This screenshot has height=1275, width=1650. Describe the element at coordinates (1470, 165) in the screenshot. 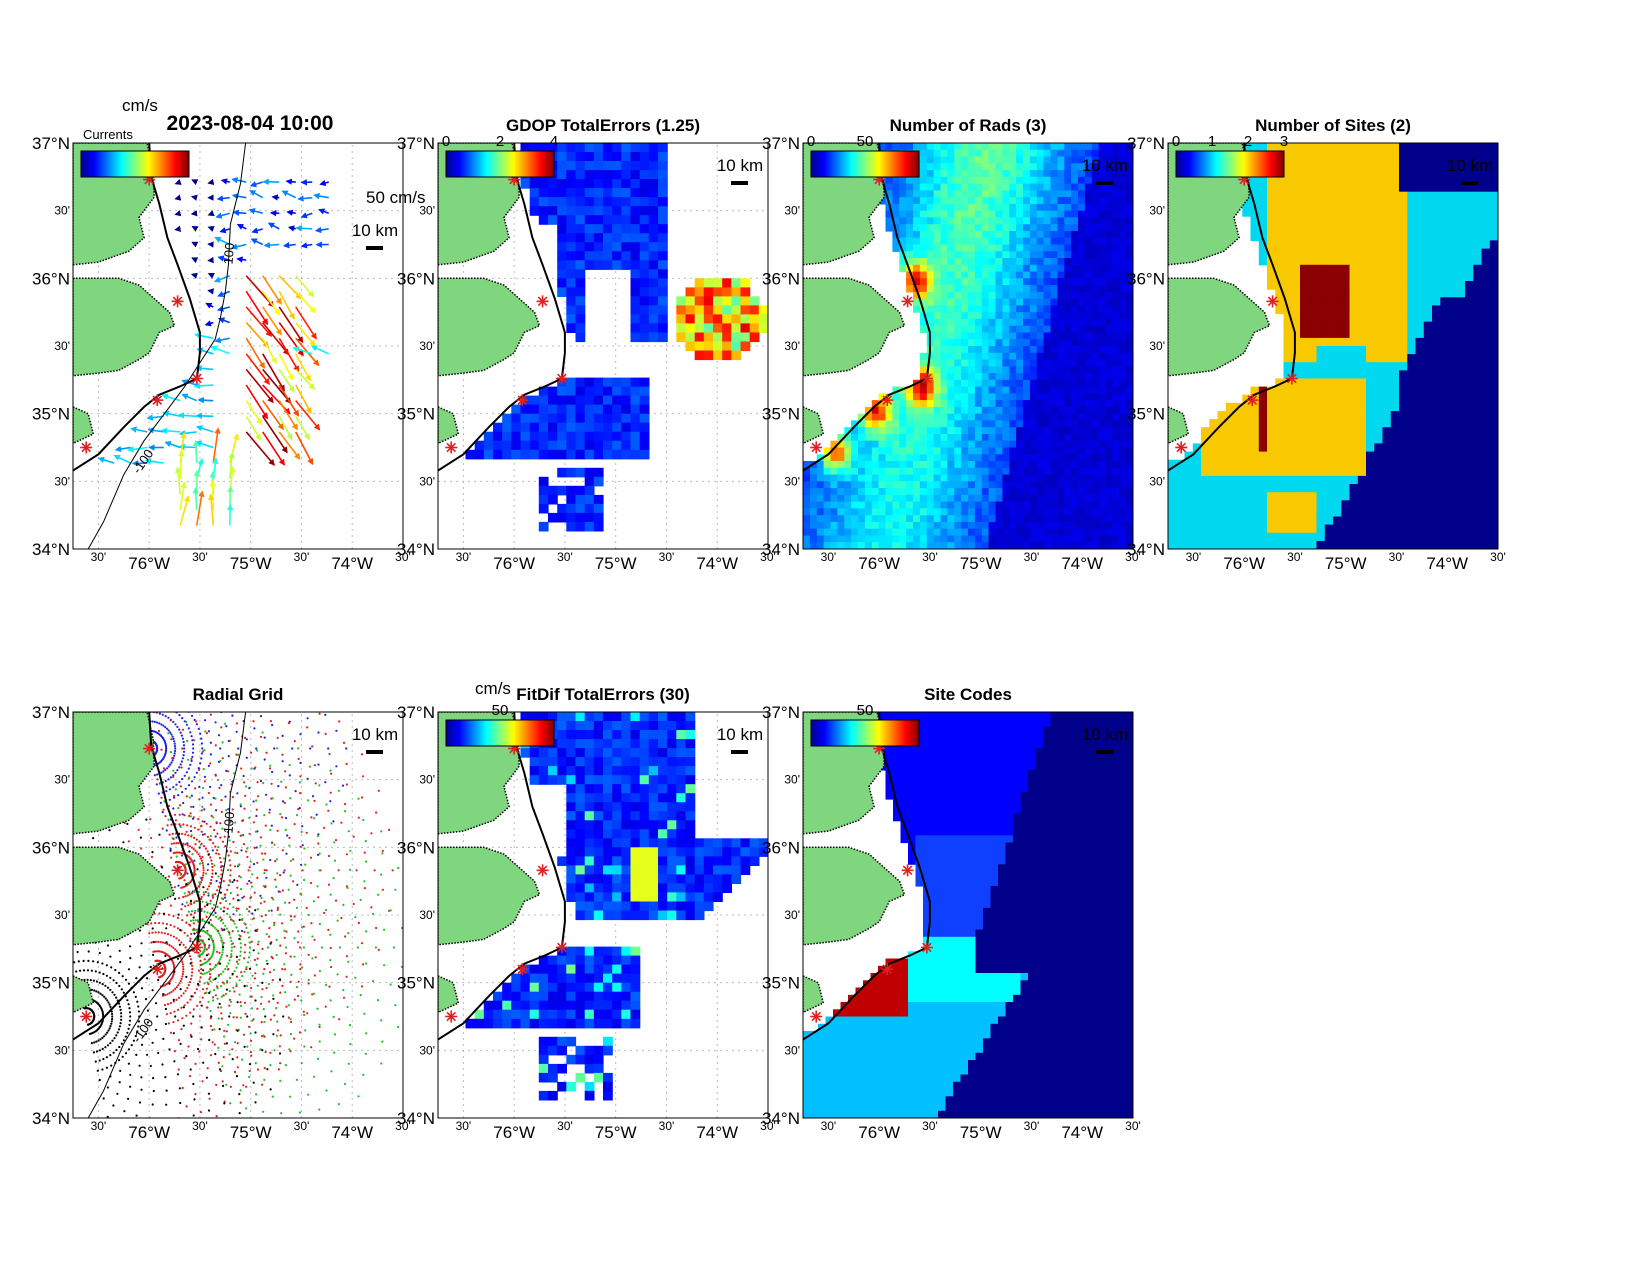

I see `scale-bar-label: 10 km` at that location.